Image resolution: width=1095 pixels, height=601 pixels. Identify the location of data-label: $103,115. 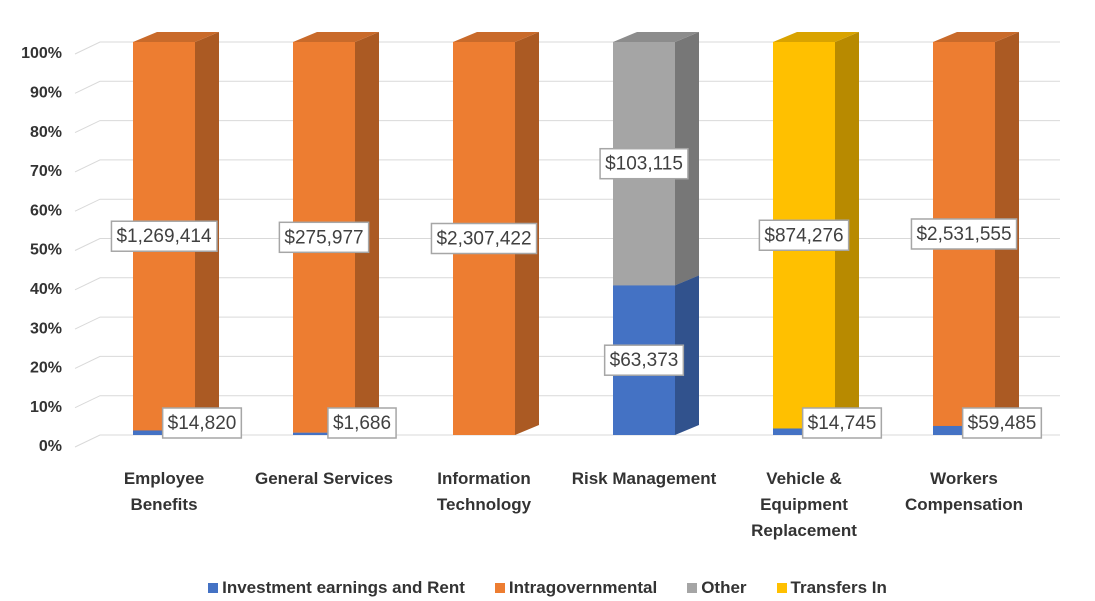
(644, 163).